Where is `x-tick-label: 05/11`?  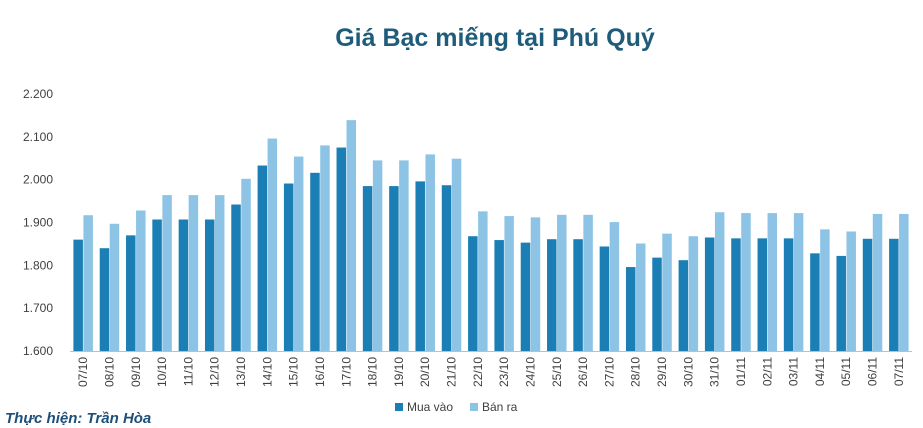 x-tick-label: 05/11 is located at coordinates (846, 371).